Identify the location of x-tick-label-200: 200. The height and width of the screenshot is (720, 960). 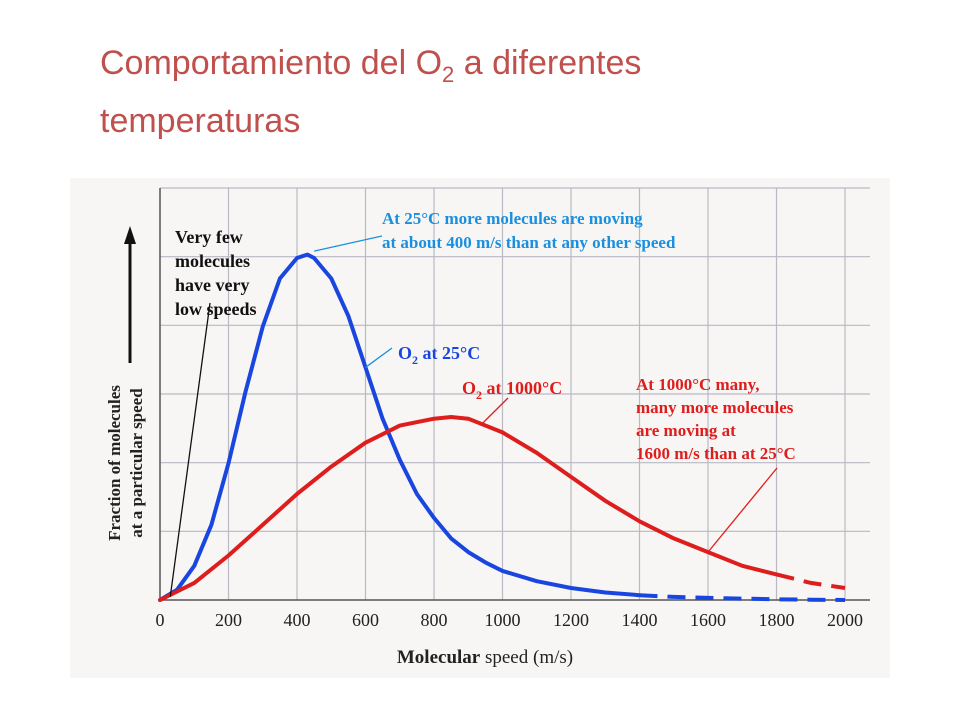
(228, 620).